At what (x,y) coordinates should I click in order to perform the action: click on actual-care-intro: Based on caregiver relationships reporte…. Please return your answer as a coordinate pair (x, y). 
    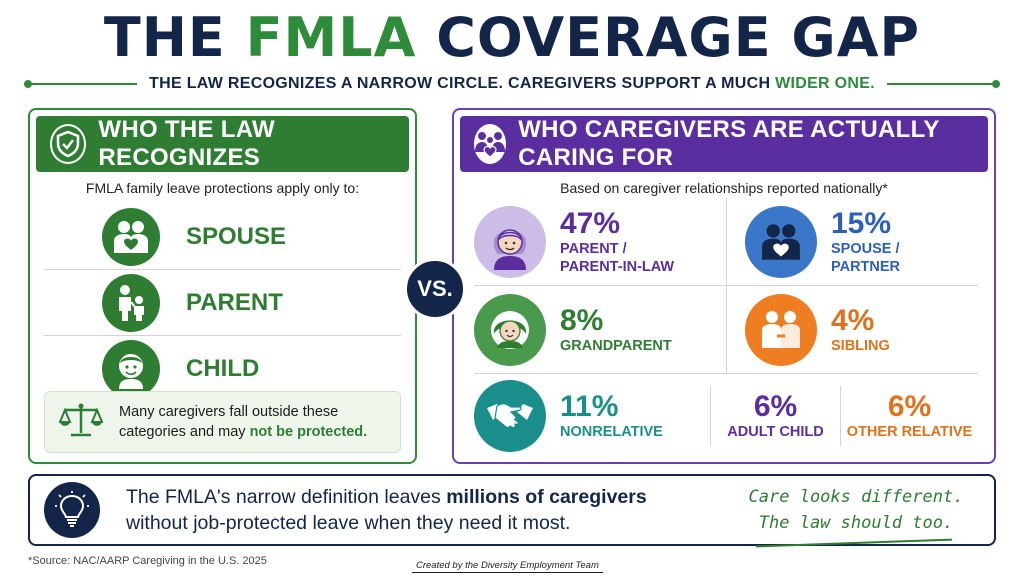
    Looking at the image, I should click on (724, 188).